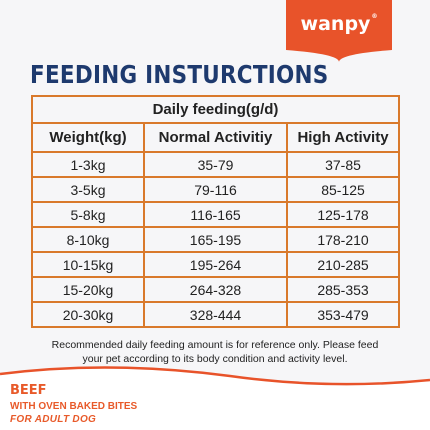 The width and height of the screenshot is (430, 430). Describe the element at coordinates (74, 406) in the screenshot. I see `product-subtitle: WITH OVEN BAKED BITES` at that location.